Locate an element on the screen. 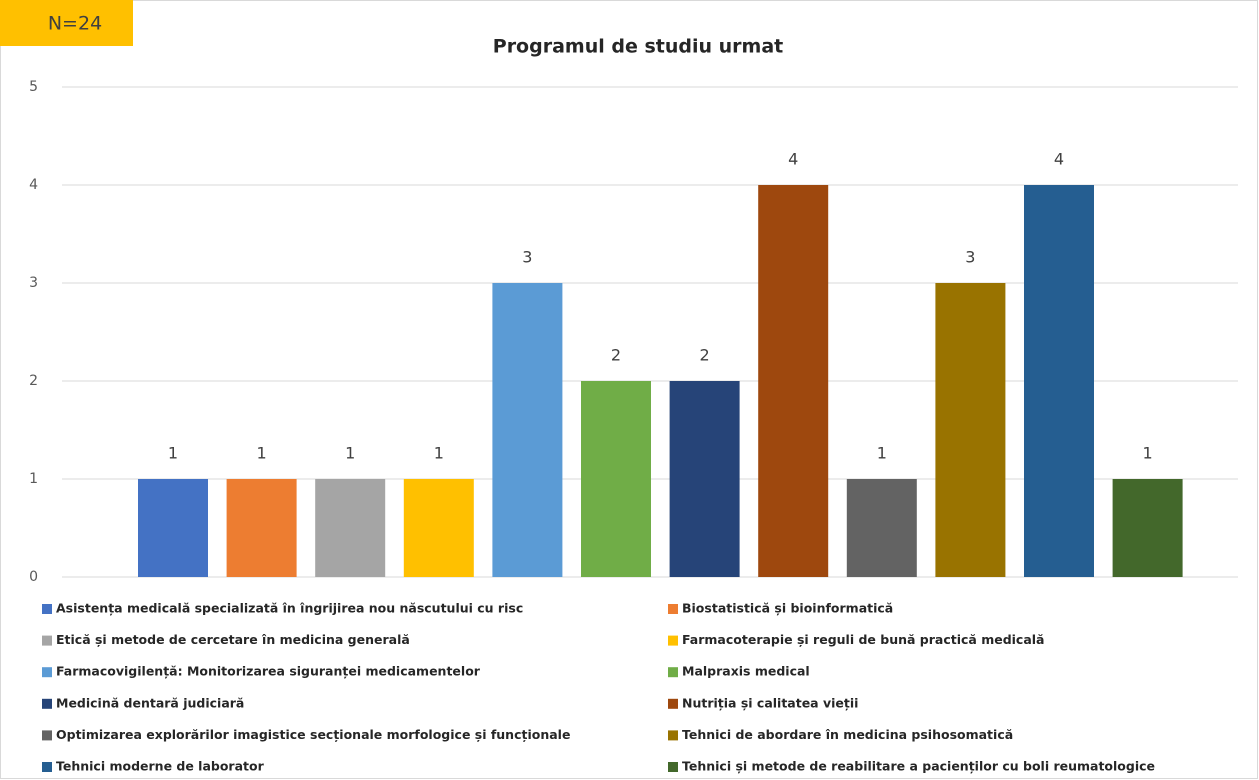 This screenshot has width=1259, height=780. y-tick-label: 0 is located at coordinates (33, 577).